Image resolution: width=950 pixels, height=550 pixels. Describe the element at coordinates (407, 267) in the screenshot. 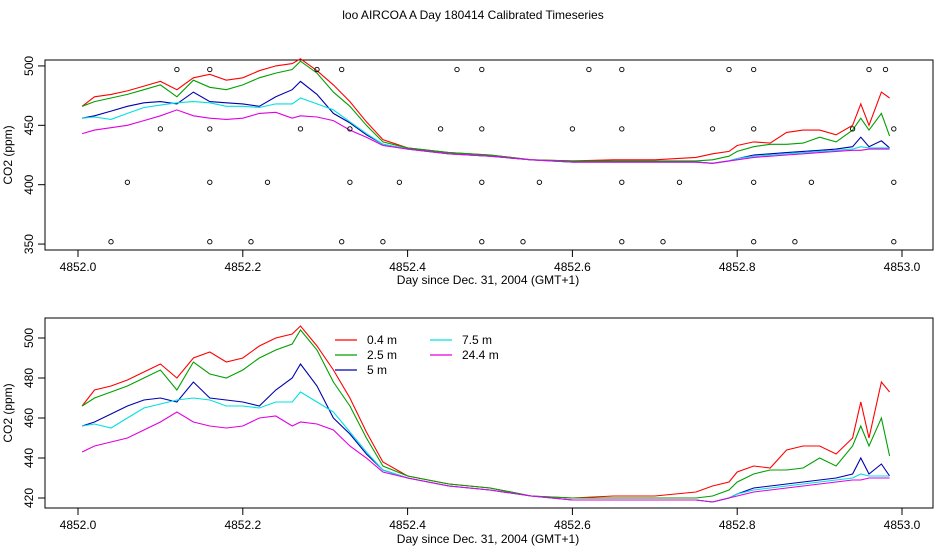

I see `top-x-tick-label: 4852.4` at that location.